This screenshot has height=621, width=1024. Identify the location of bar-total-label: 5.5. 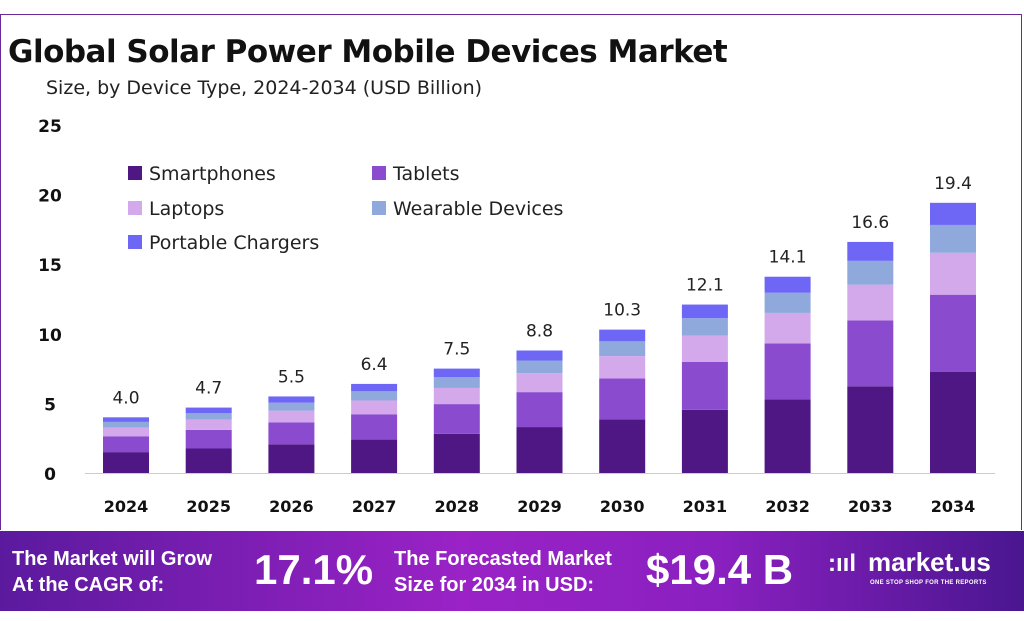
(291, 377).